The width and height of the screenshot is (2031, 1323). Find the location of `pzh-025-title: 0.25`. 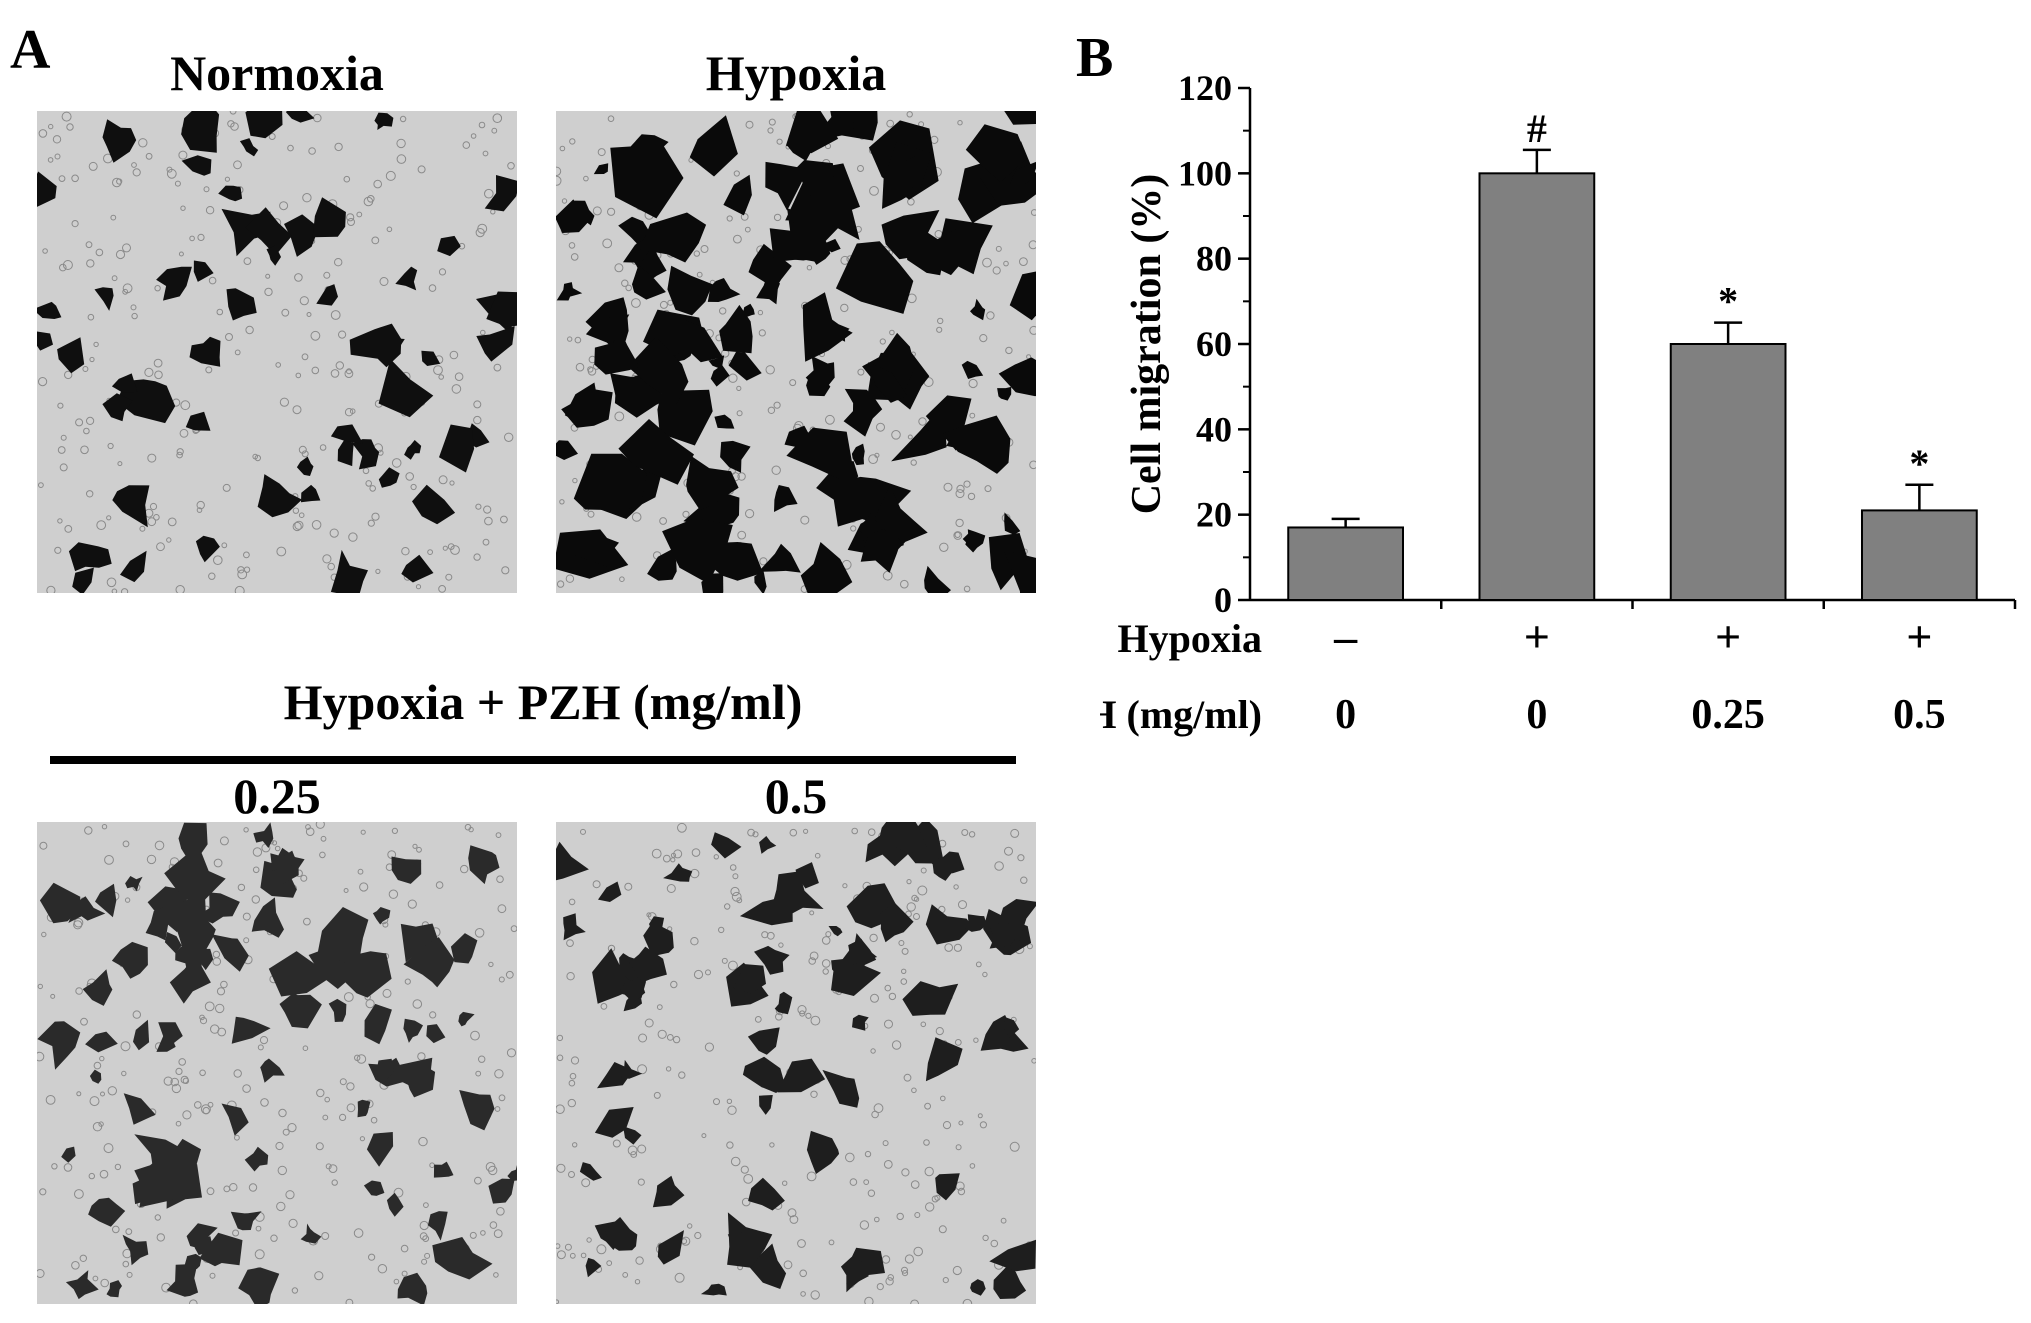

pzh-025-title: 0.25 is located at coordinates (277, 796).